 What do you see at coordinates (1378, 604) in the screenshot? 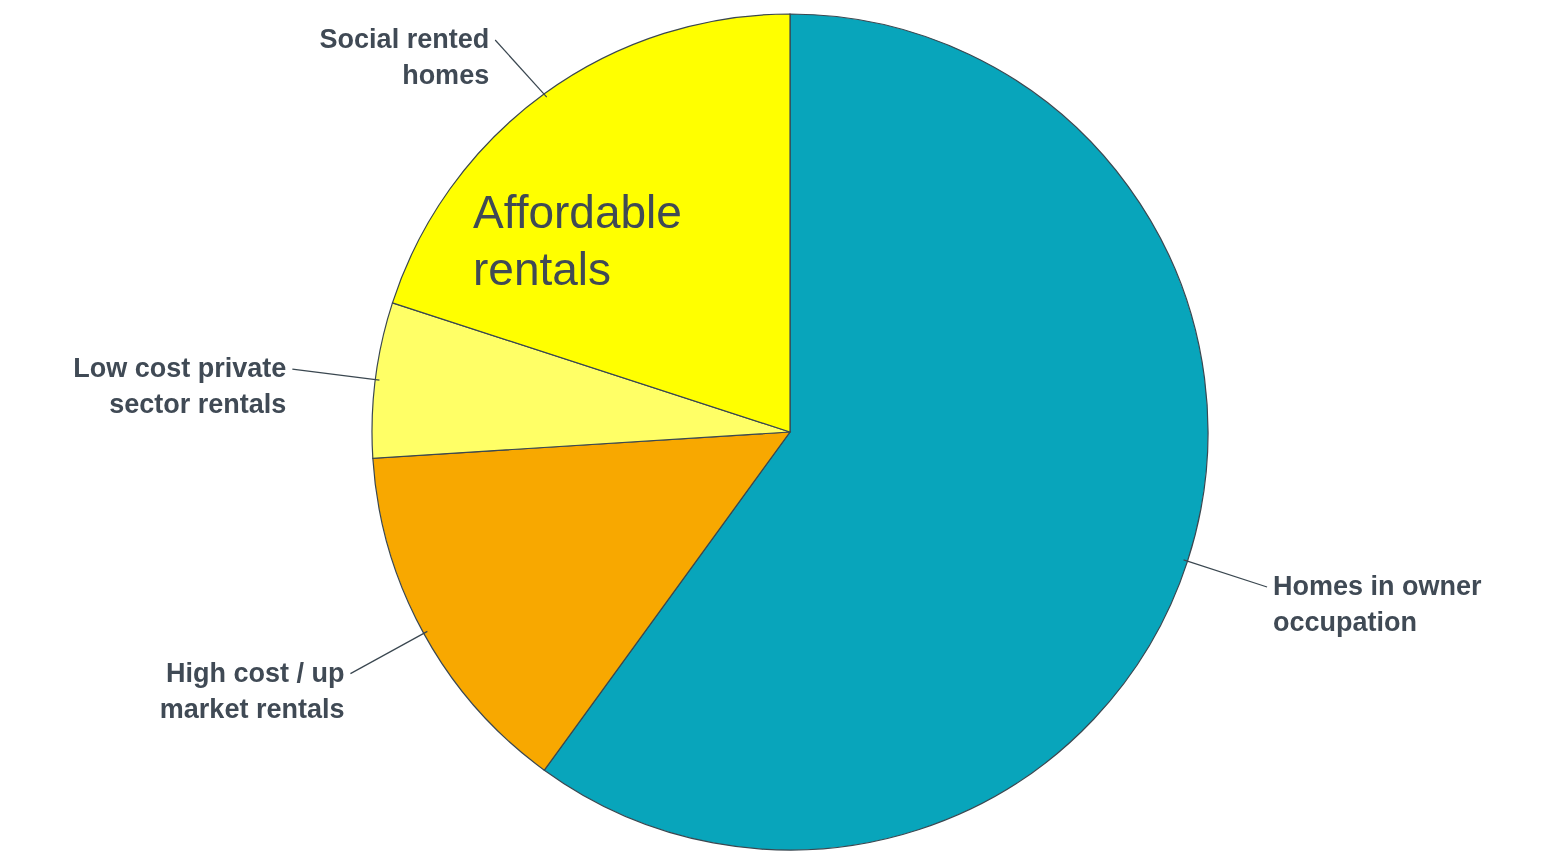
I see `slice-label: Homes in owner occupation` at bounding box center [1378, 604].